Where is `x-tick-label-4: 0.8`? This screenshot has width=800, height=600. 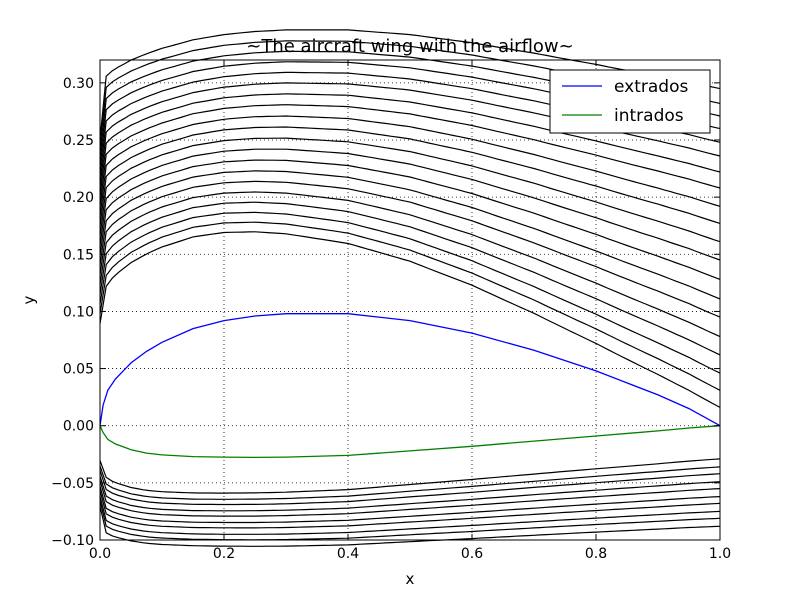
x-tick-label-4: 0.8 is located at coordinates (596, 554).